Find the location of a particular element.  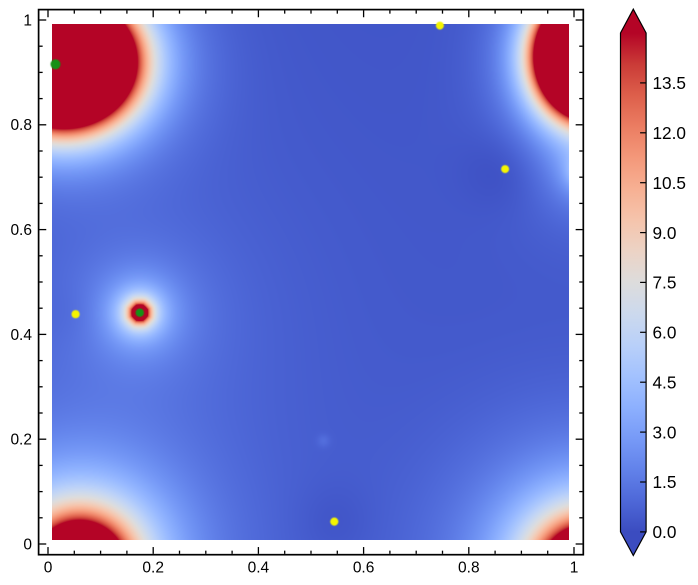

svg-text: 1.5 is located at coordinates (665, 482).